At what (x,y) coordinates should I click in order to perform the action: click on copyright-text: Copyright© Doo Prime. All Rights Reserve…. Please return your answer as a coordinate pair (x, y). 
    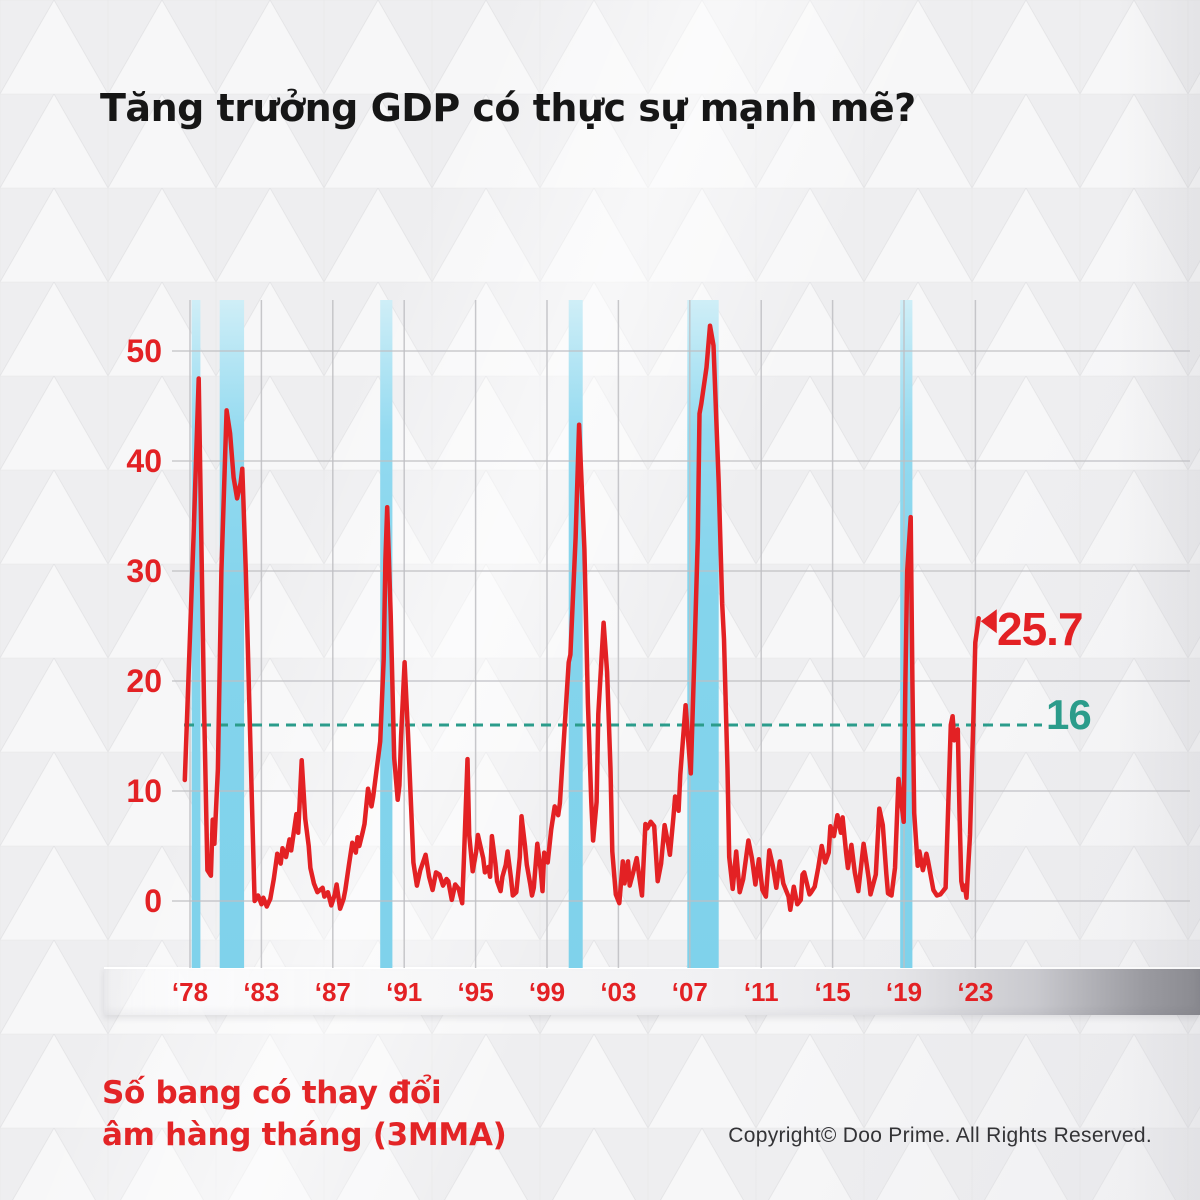
    Looking at the image, I should click on (940, 1135).